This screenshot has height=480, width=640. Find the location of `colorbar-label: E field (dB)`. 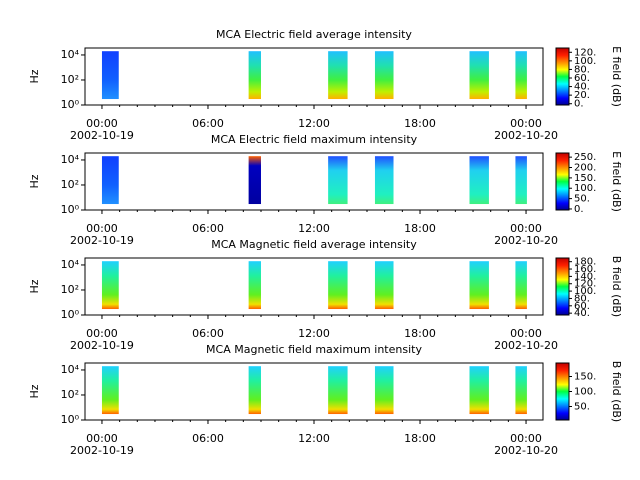

colorbar-label: E field (dB) is located at coordinates (616, 181).